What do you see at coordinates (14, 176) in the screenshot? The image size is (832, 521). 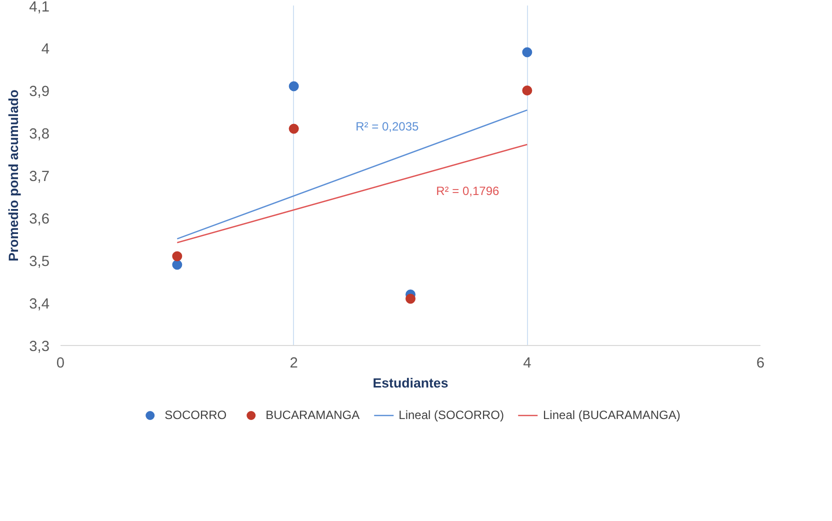 I see `y-axis-title: Promedio pond acumulado` at bounding box center [14, 176].